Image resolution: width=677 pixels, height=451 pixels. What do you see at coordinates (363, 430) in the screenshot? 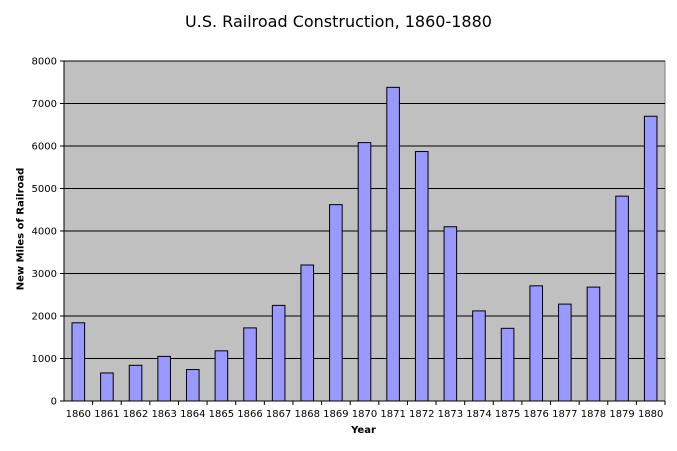
I see `x-axis-title: Year` at bounding box center [363, 430].